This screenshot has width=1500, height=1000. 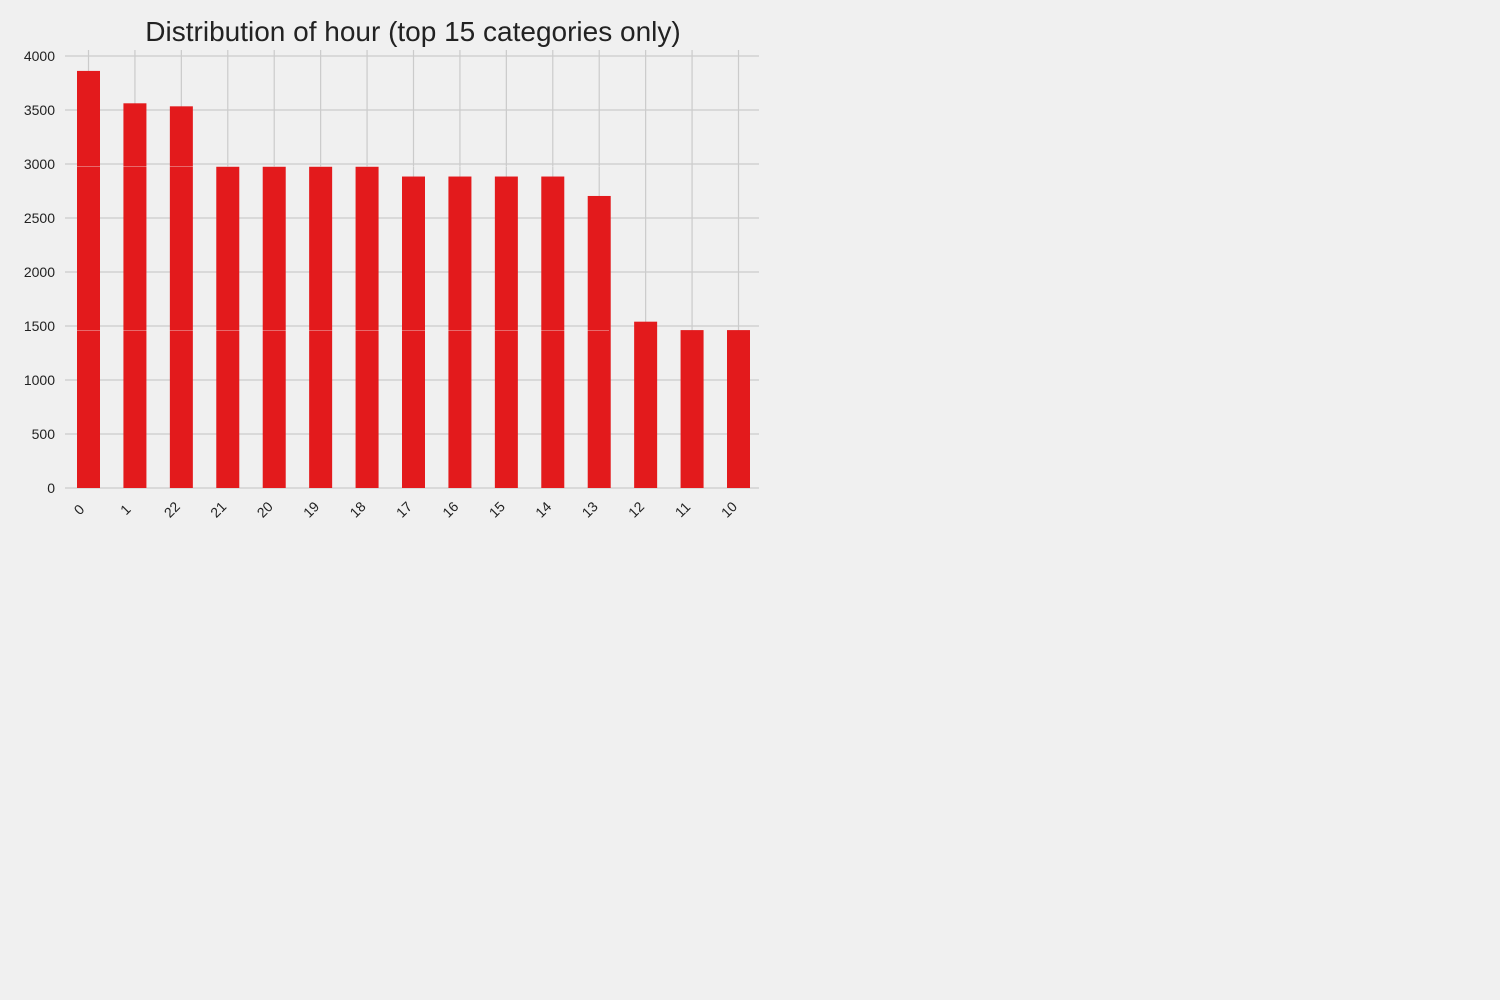 I want to click on x-tick-label: 11, so click(x=683, y=510).